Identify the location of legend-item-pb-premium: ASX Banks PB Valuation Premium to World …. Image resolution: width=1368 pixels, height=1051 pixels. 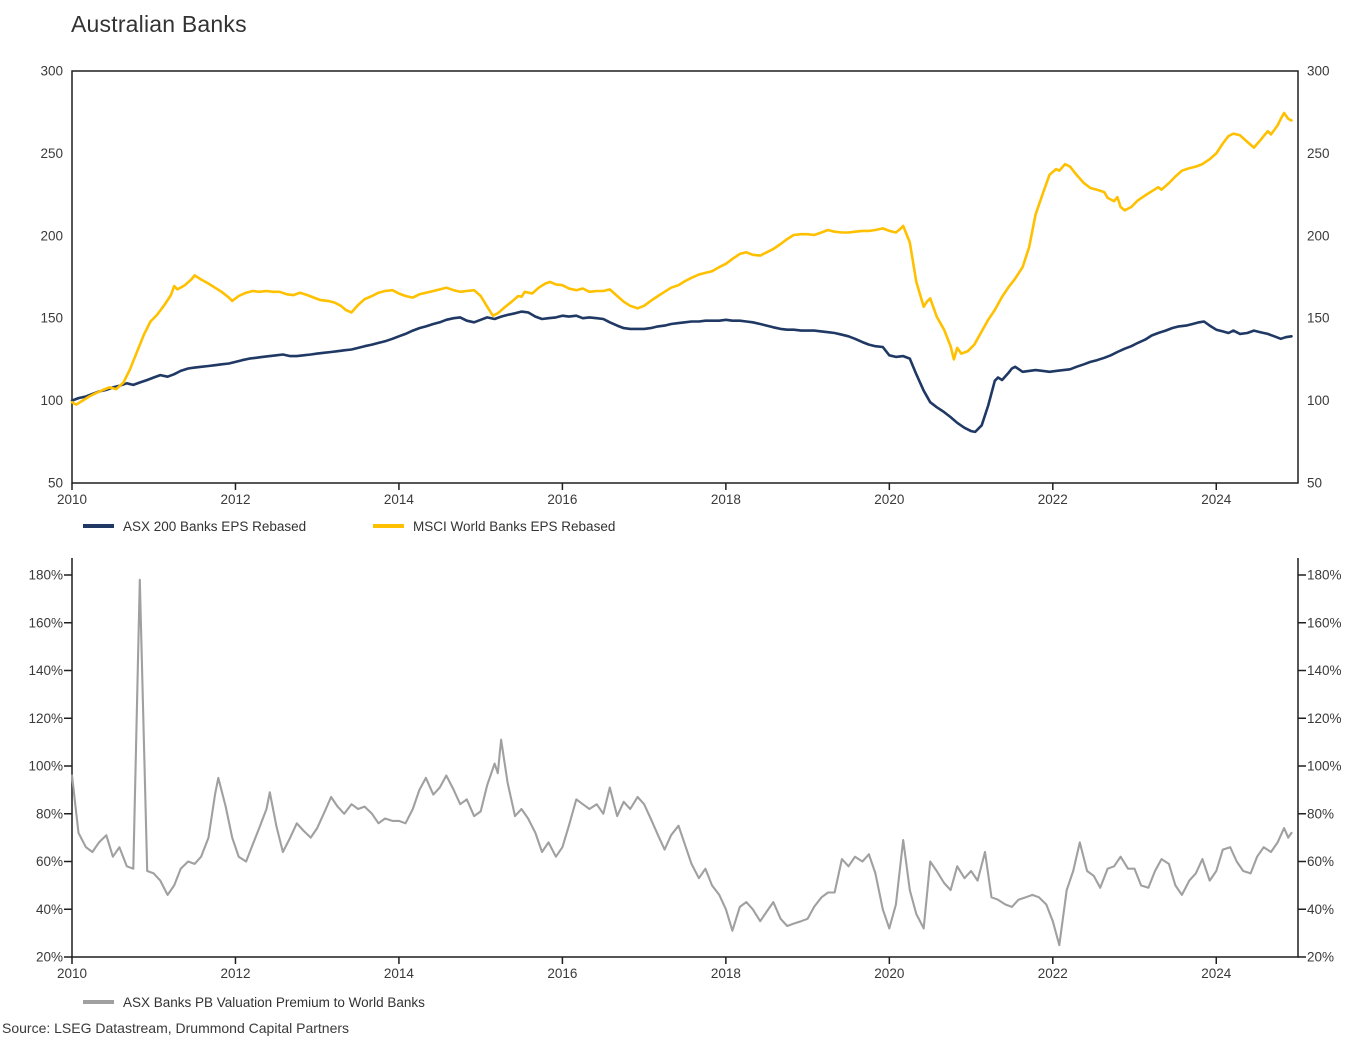
(254, 1002).